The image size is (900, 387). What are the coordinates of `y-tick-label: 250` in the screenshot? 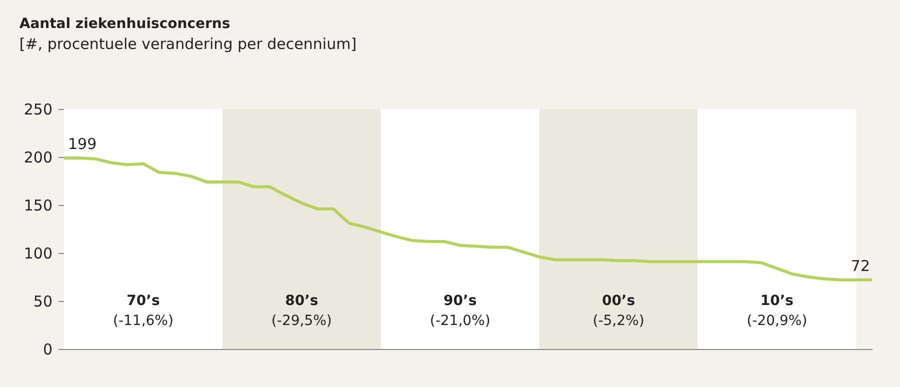 It's located at (38, 109).